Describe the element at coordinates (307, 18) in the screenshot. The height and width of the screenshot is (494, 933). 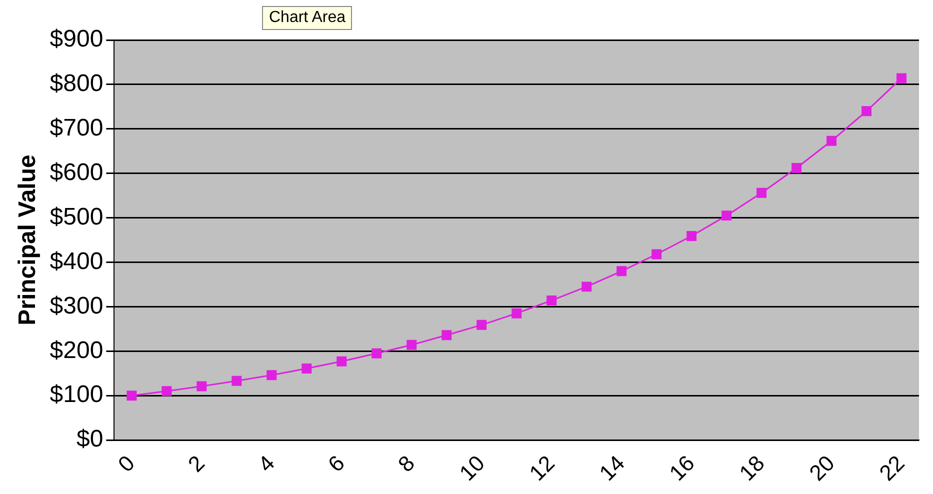
I see `text: Chart Area` at that location.